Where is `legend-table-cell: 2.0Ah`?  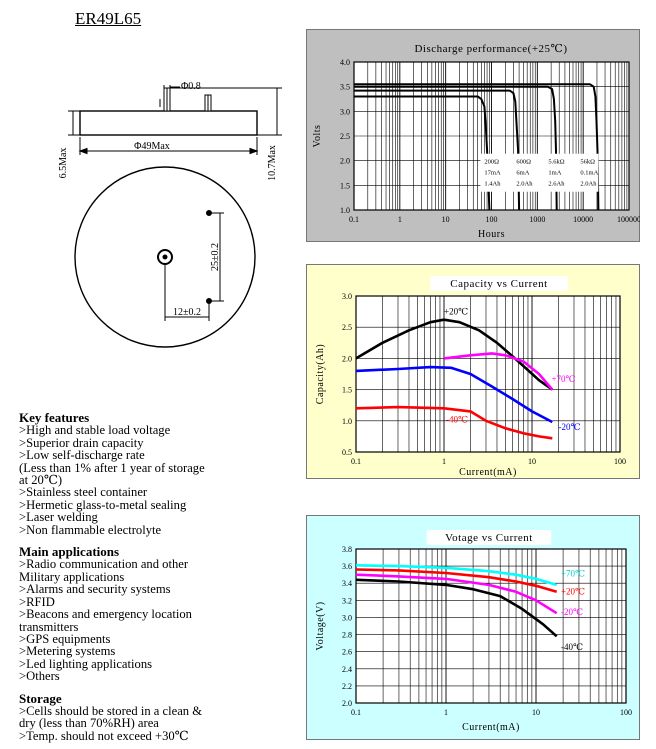
legend-table-cell: 2.0Ah is located at coordinates (524, 184).